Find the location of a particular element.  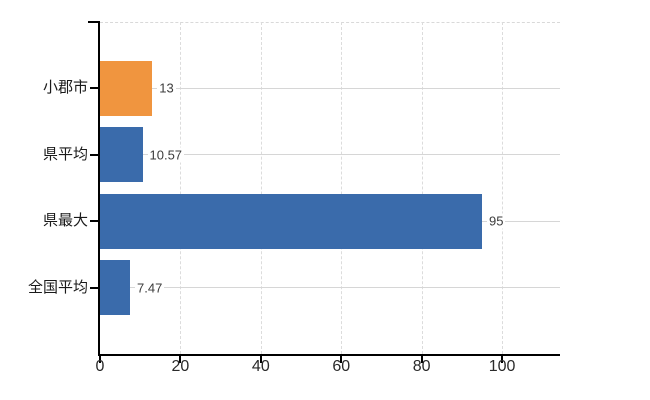

x-tick-label: 40 is located at coordinates (260, 366).